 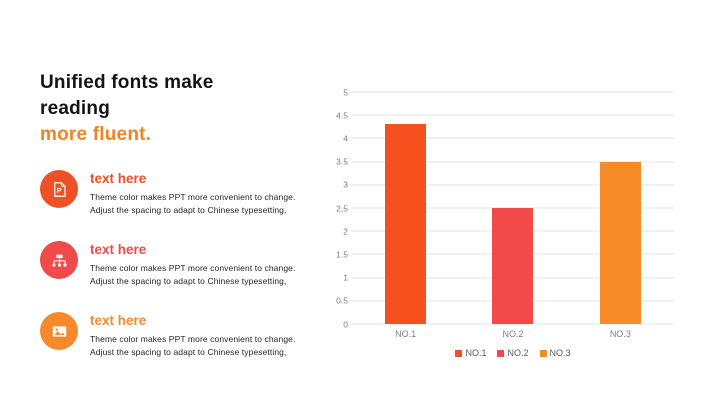 I want to click on chart-x-axis: NO.1 NO.2 NO.3, so click(x=513, y=334).